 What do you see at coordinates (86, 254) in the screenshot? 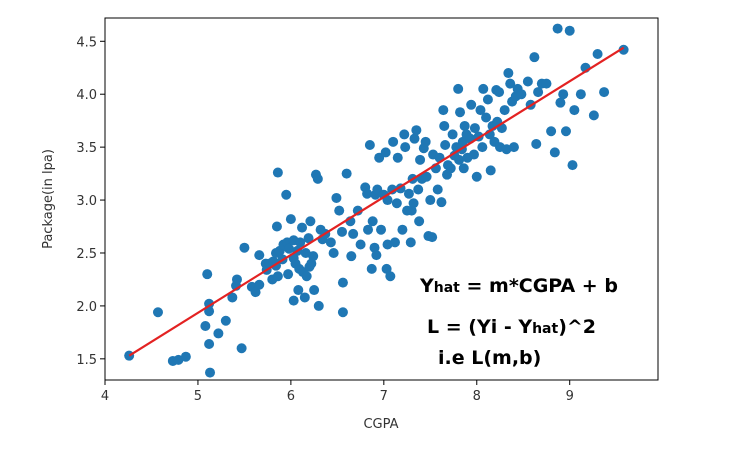
I see `y-tick-label: 2.5` at bounding box center [86, 254].